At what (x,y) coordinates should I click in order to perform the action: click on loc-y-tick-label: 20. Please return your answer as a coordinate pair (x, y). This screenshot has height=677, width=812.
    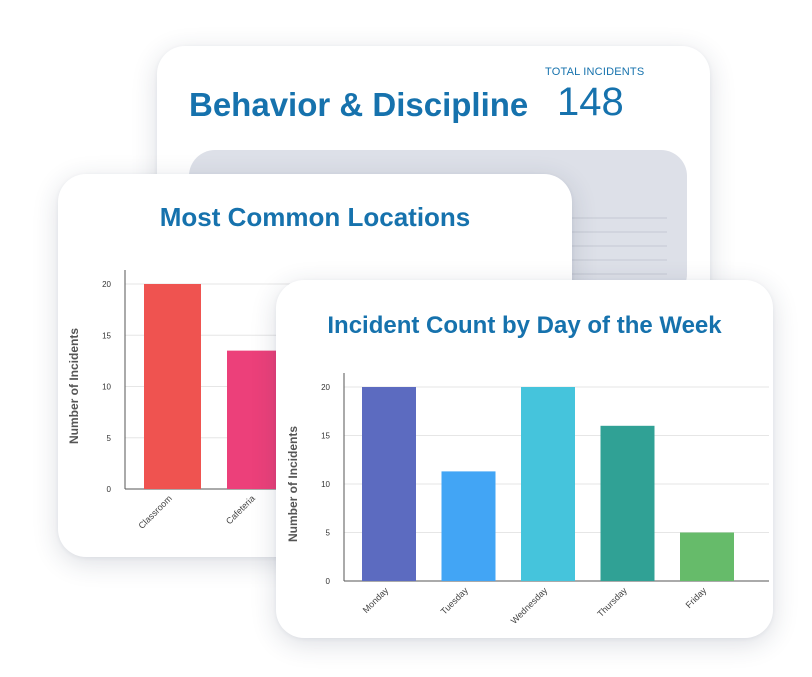
    Looking at the image, I should click on (106, 284).